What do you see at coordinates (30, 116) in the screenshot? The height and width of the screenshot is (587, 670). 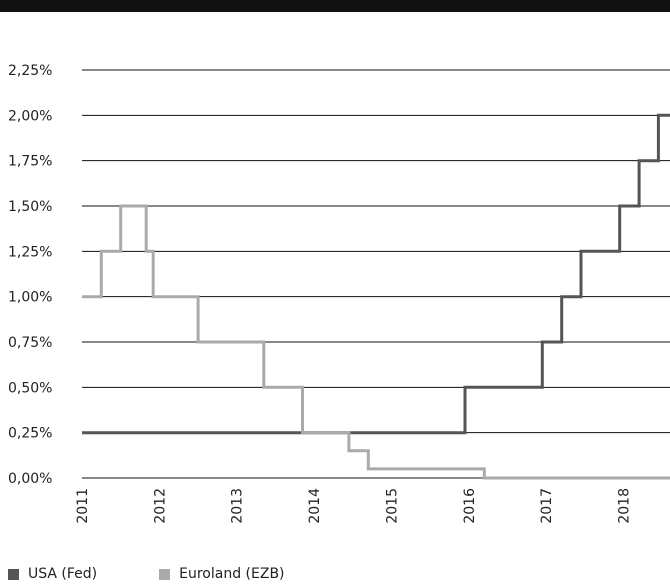 I see `y-tick-label: 2,00%` at bounding box center [30, 116].